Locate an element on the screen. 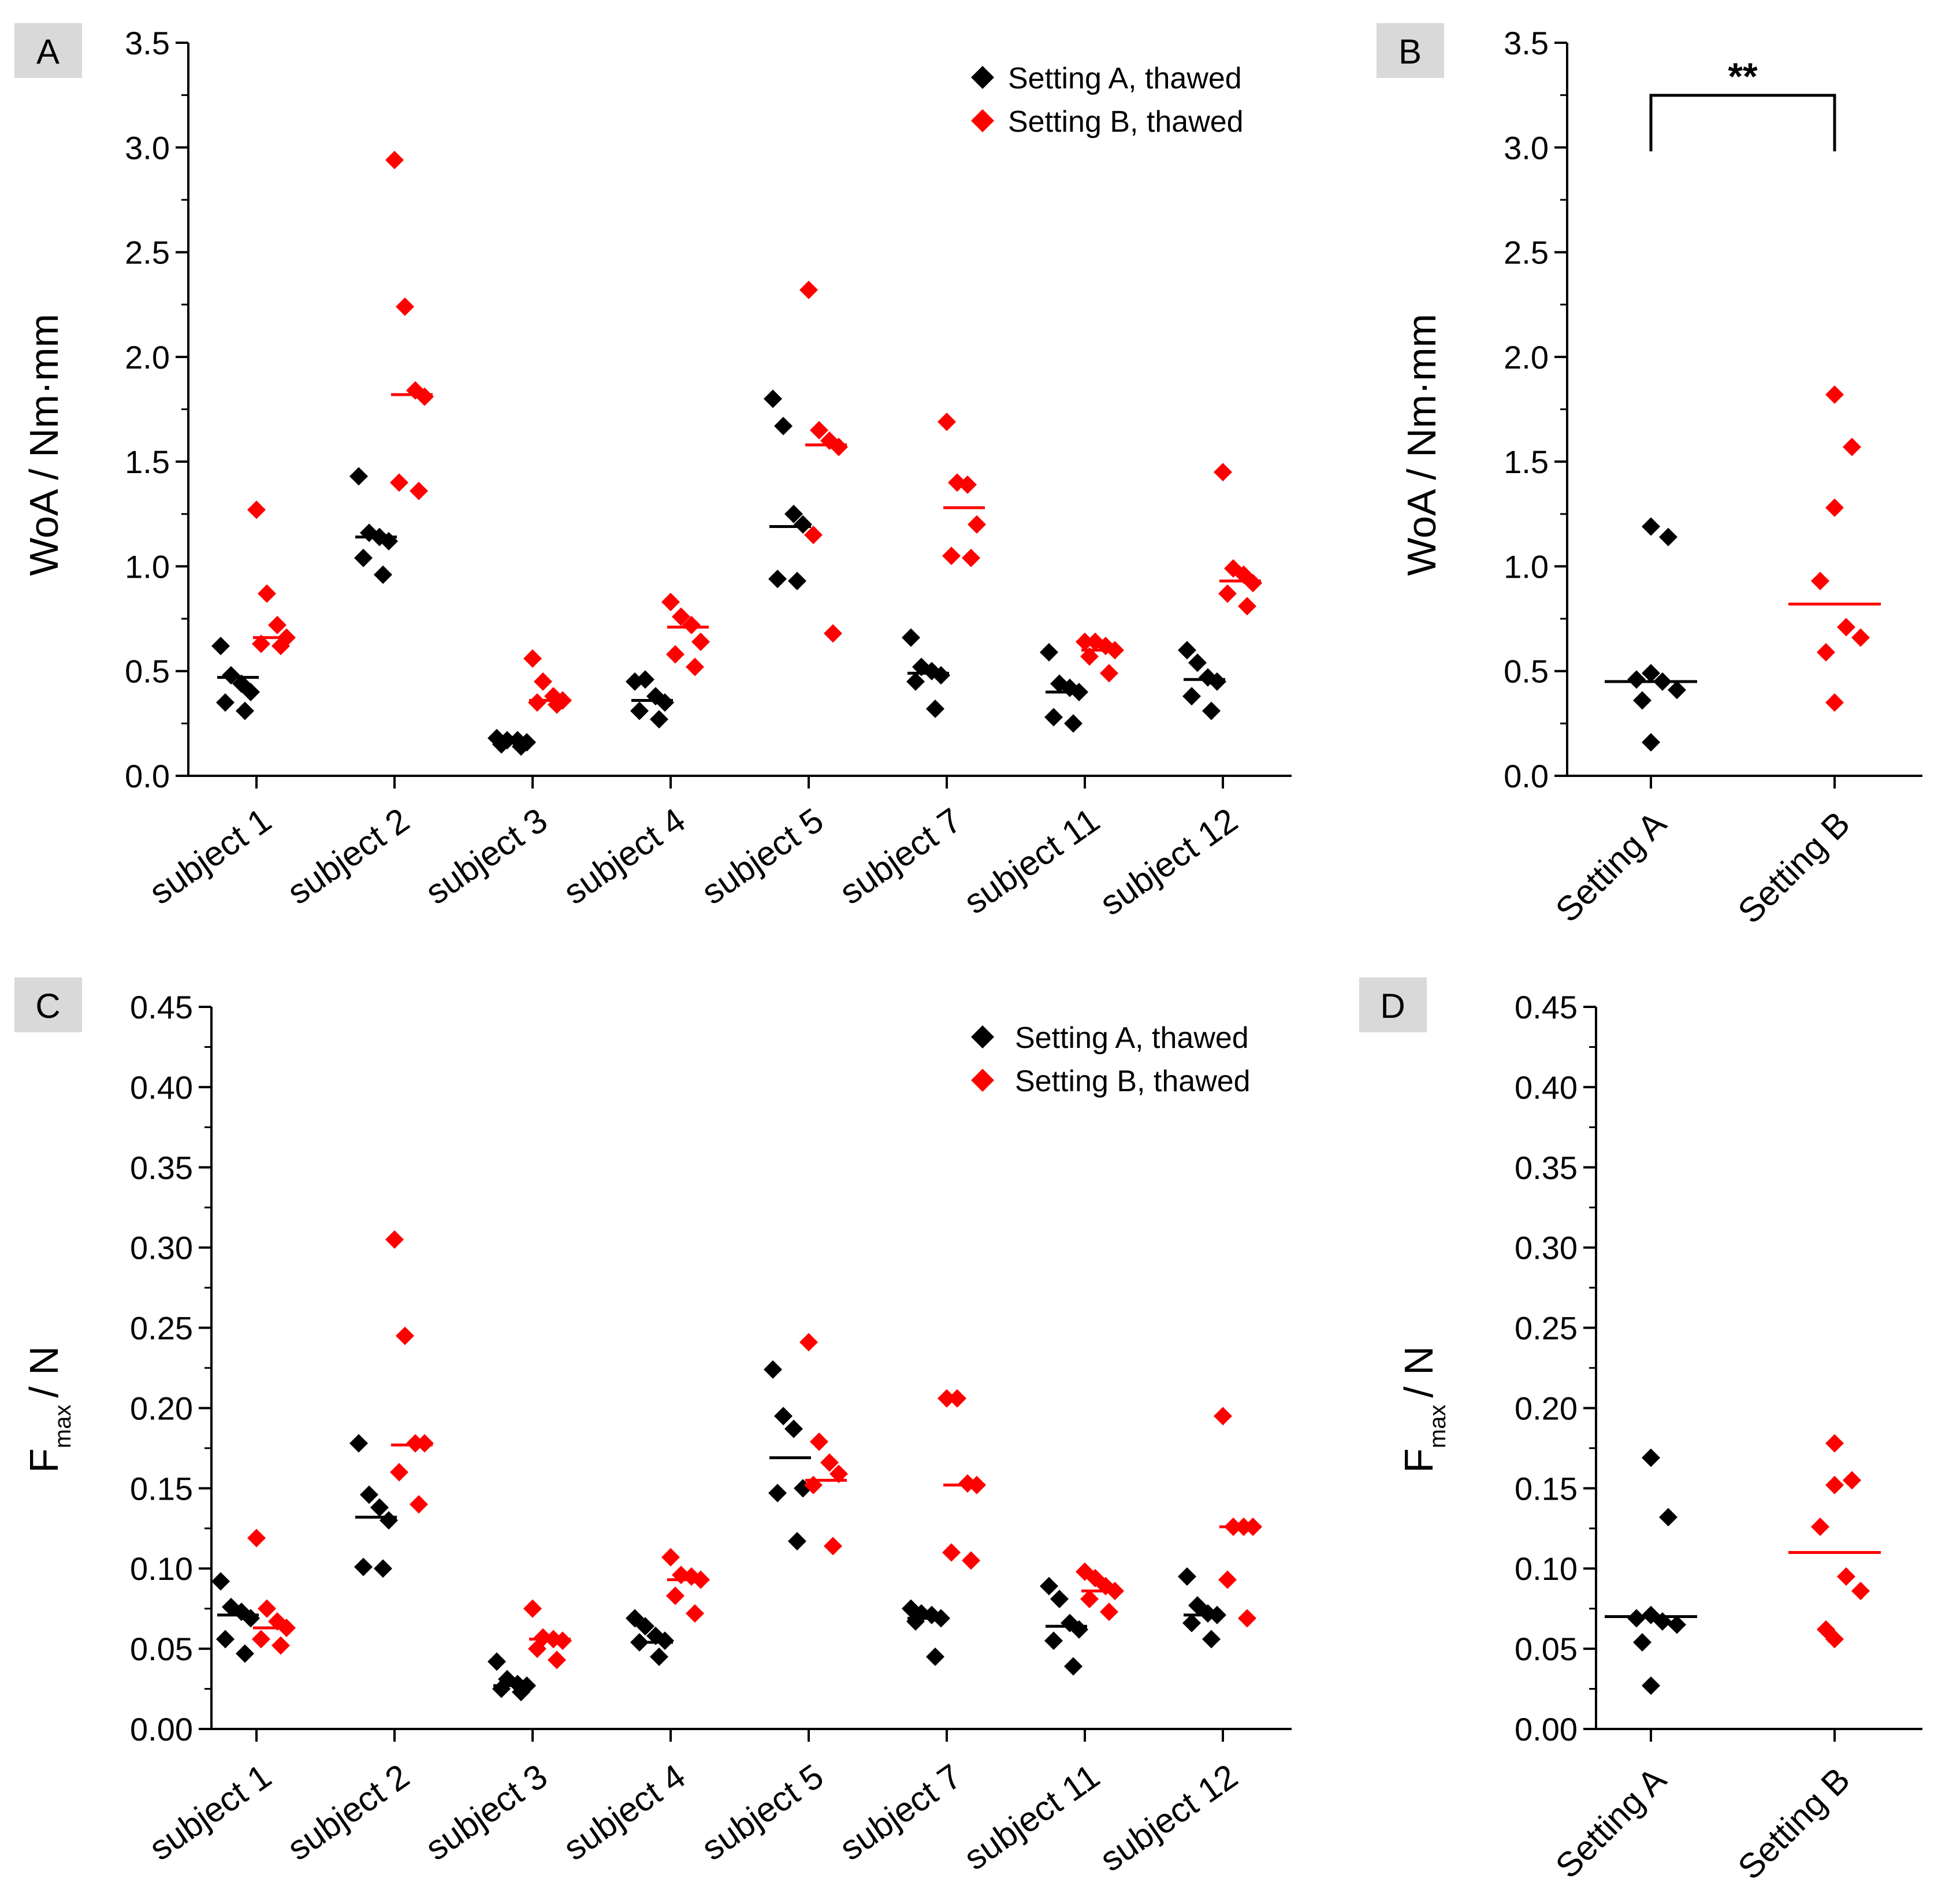  panel-c-ylabel-main: F is located at coordinates (43, 1460).